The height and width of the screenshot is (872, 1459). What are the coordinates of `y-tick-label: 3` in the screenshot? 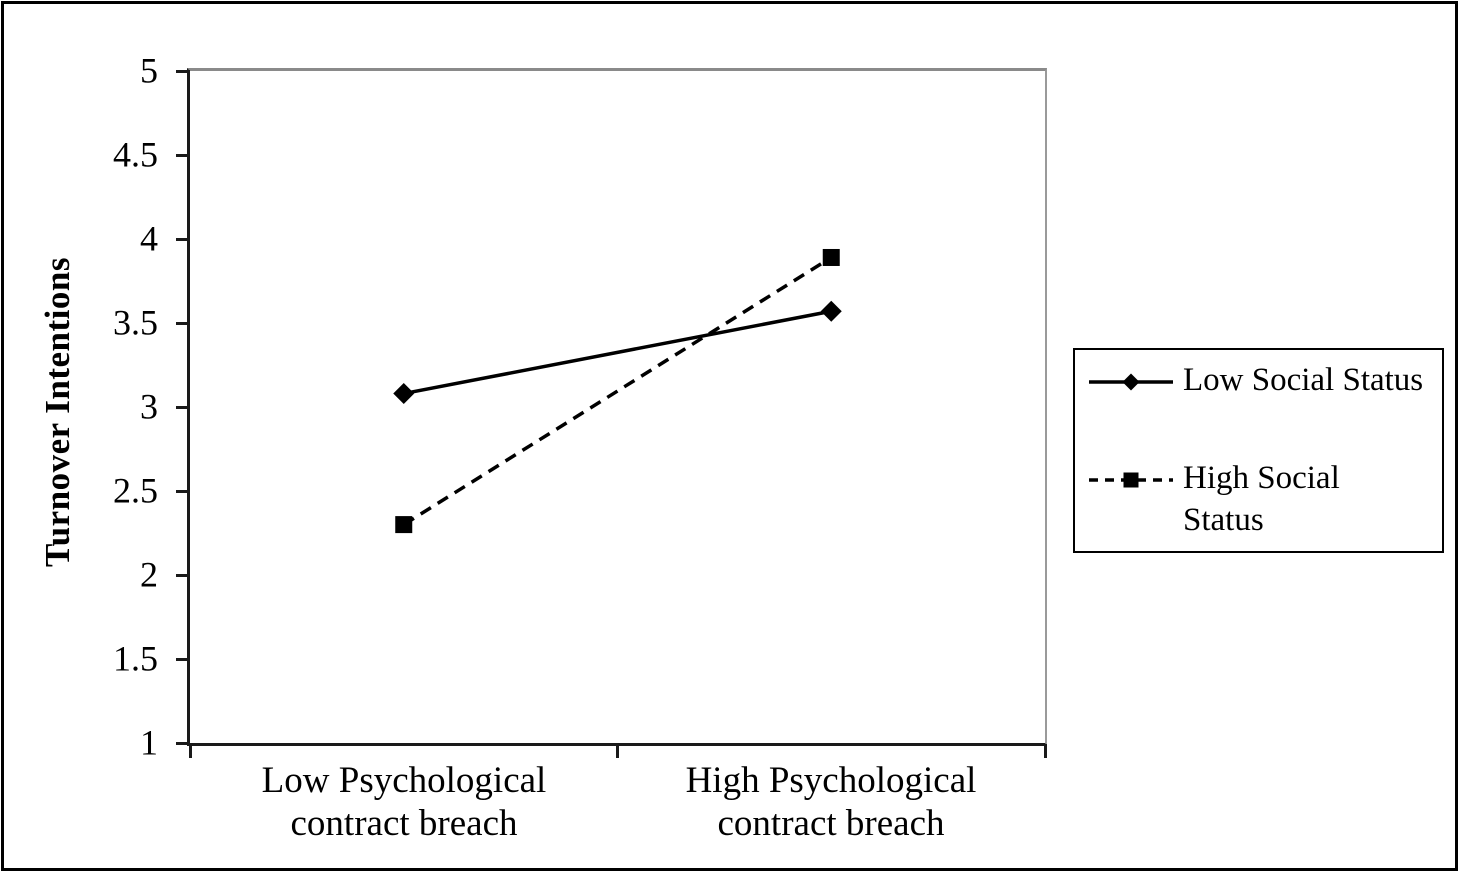 It's located at (149, 406).